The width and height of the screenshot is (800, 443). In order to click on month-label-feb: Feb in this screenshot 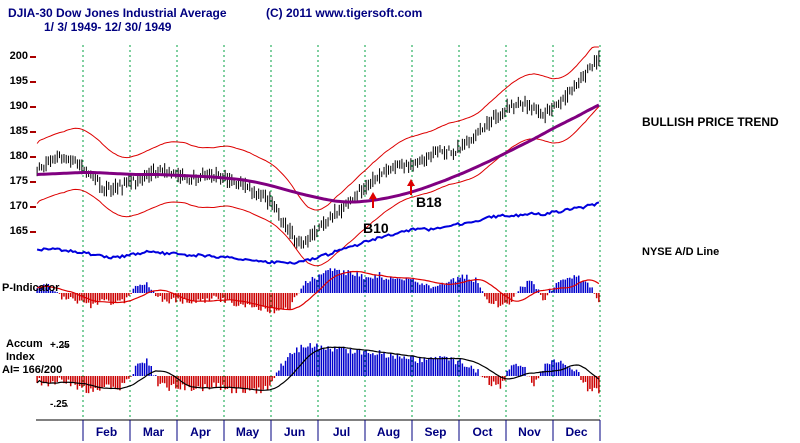, I will do `click(106, 432)`.